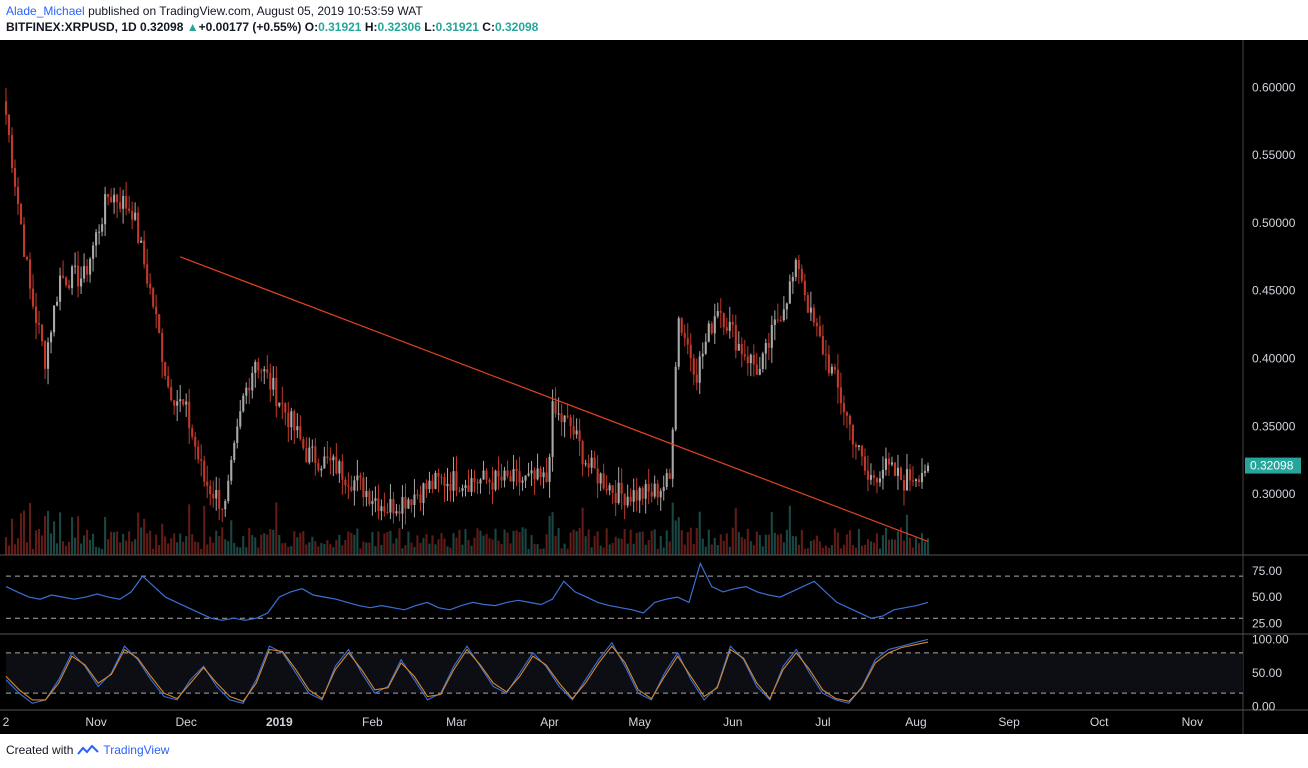 The image size is (1308, 768). Describe the element at coordinates (732, 722) in the screenshot. I see `time-tick-label: Jun` at that location.